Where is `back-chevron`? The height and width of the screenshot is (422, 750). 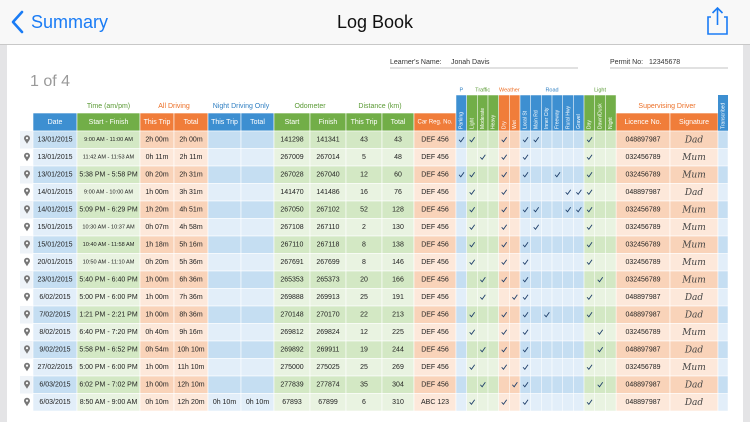
back-chevron is located at coordinates (17, 22).